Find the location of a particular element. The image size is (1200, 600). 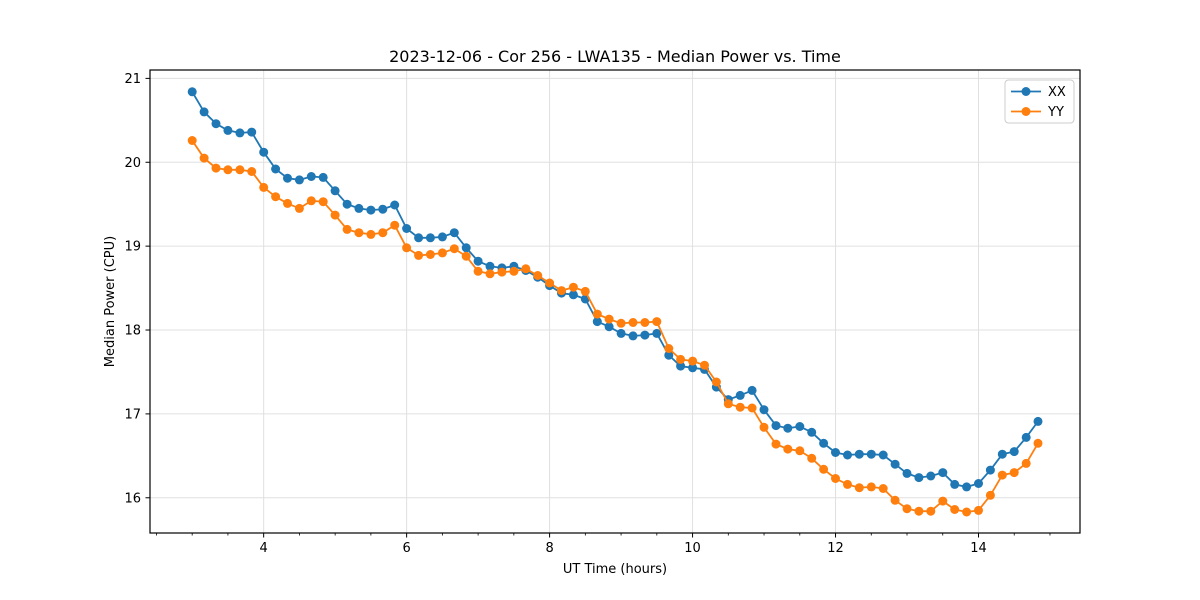

legend-item-xx: XX is located at coordinates (1038, 92).